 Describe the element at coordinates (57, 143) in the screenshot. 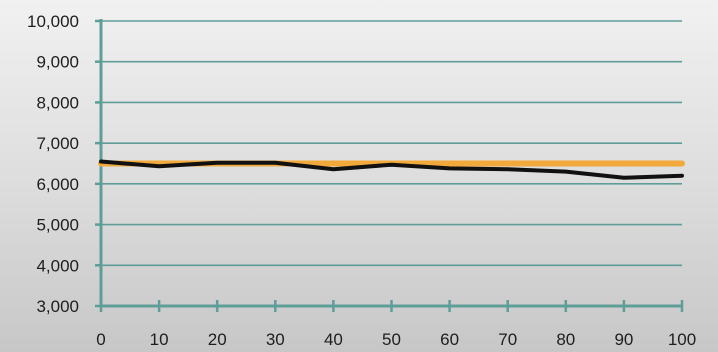

I see `y-tick-label: 7,000` at that location.